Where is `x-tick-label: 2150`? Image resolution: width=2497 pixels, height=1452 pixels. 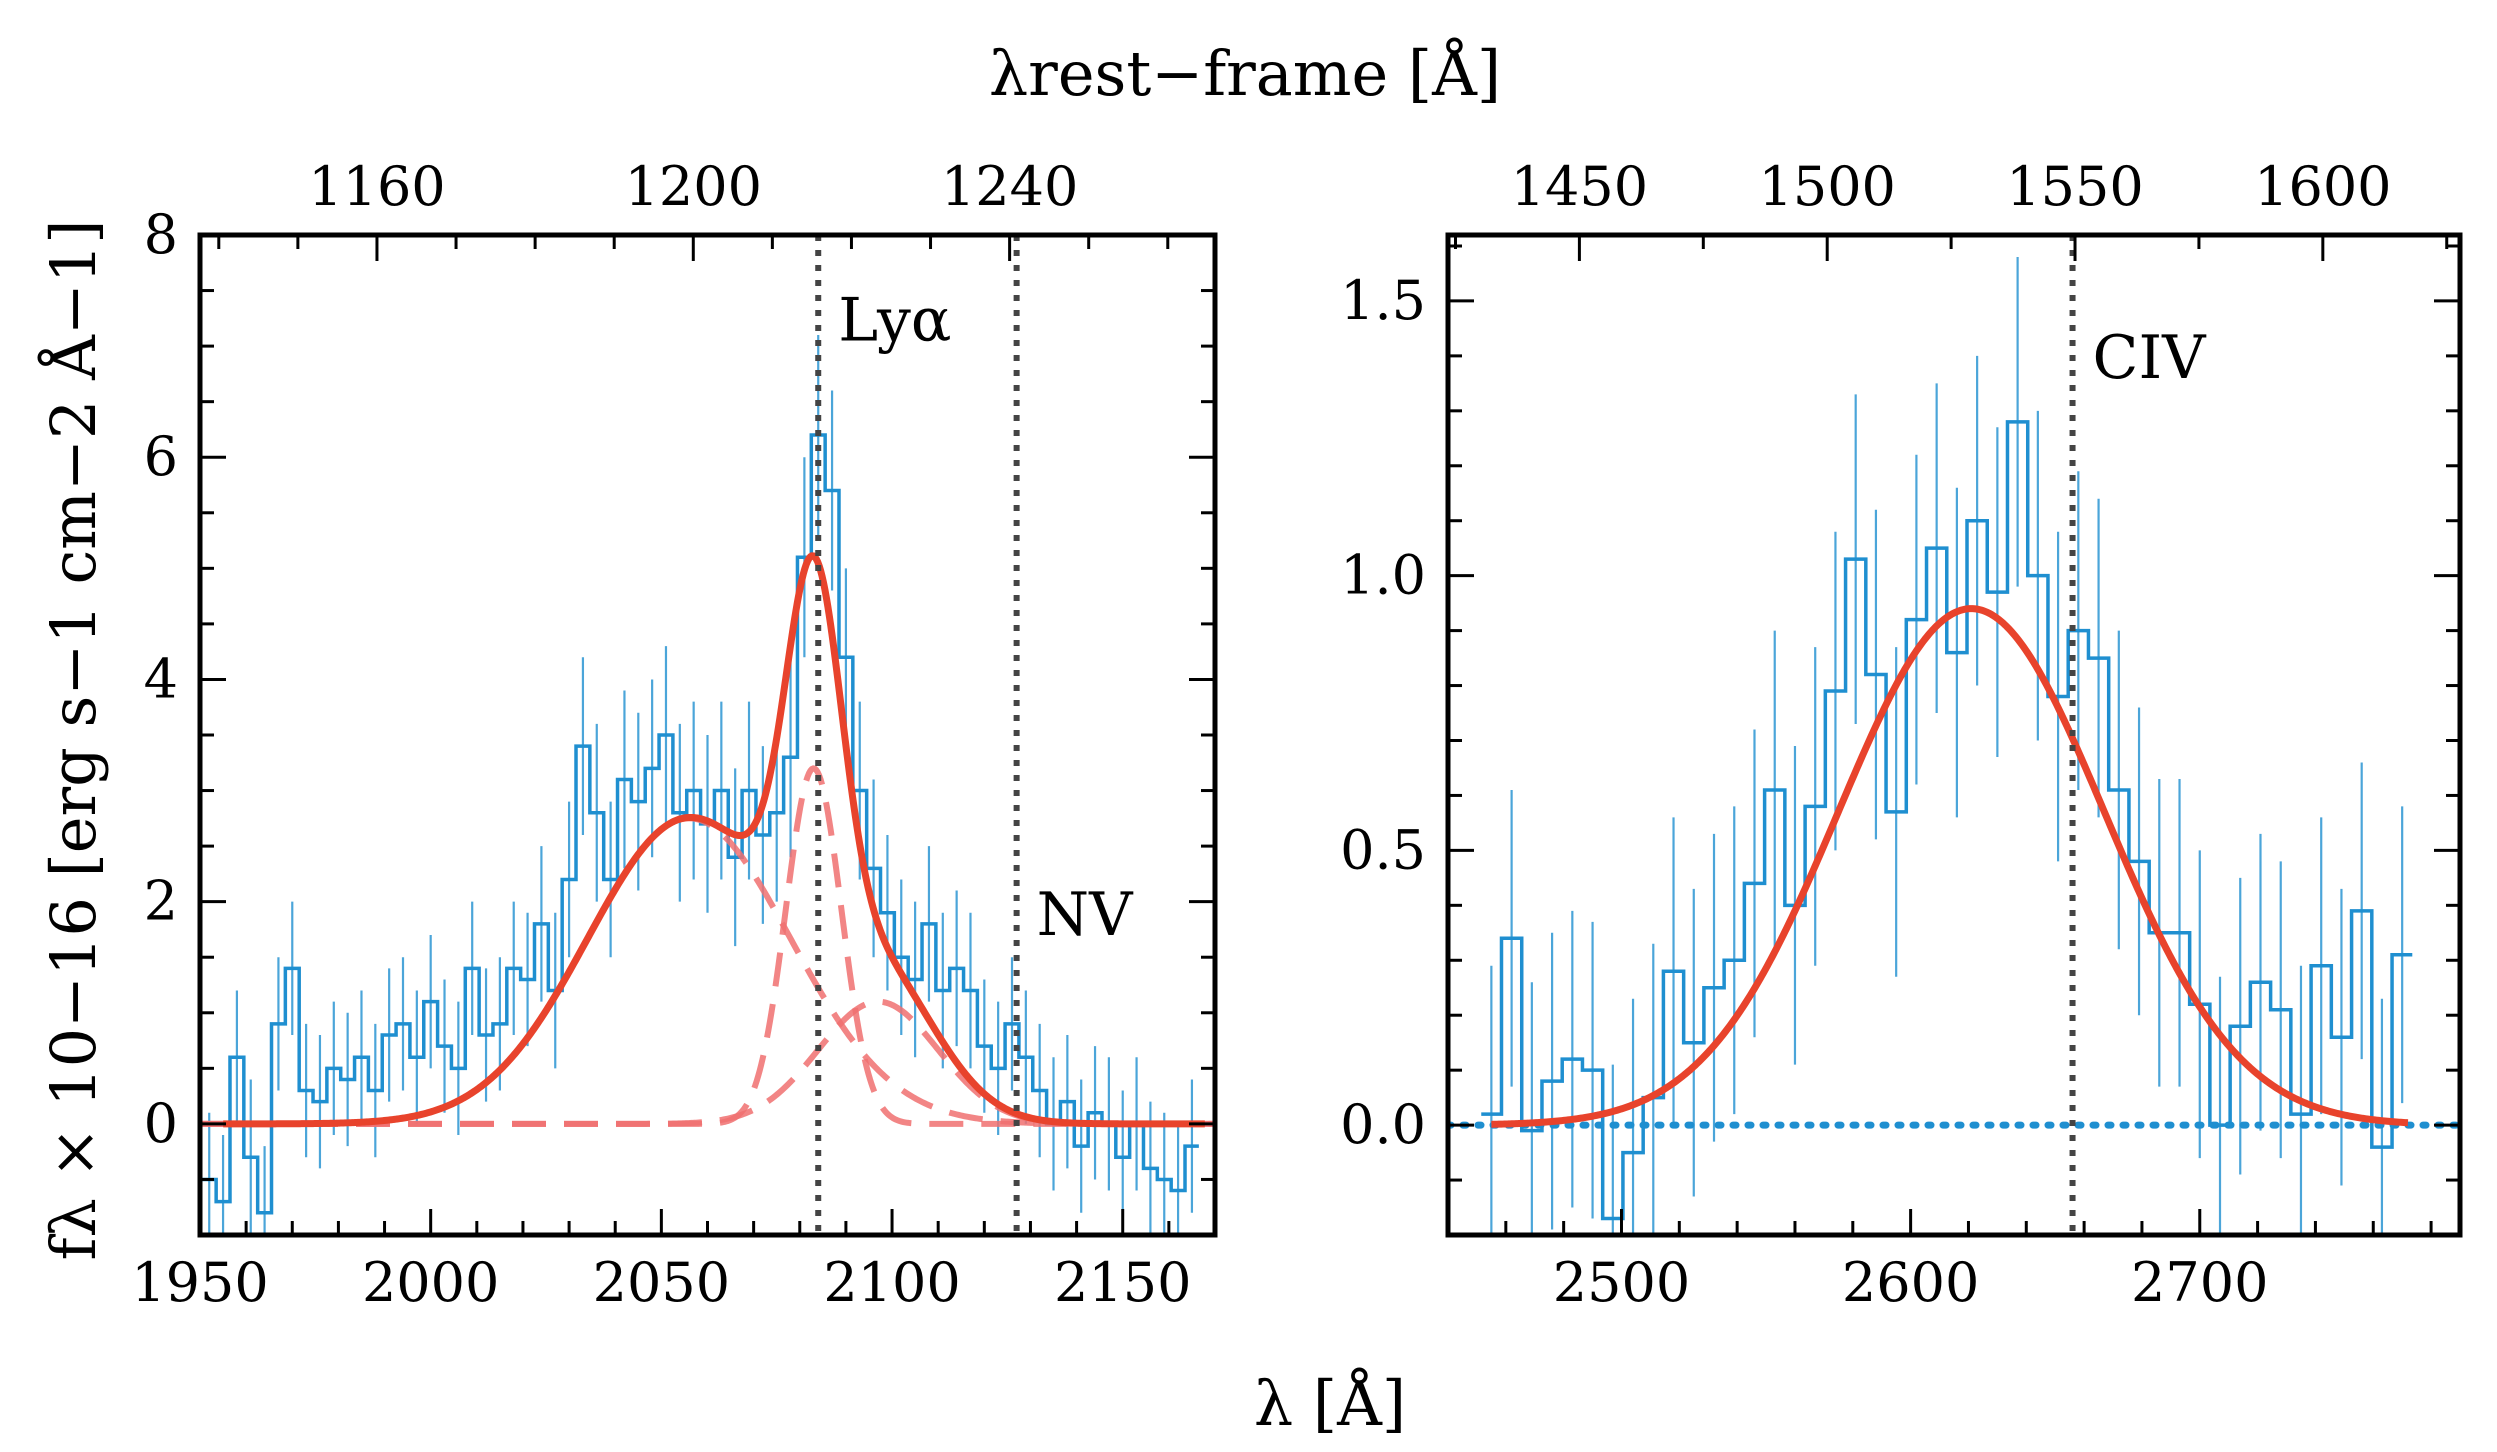
x-tick-label: 2150 is located at coordinates (1122, 1282).